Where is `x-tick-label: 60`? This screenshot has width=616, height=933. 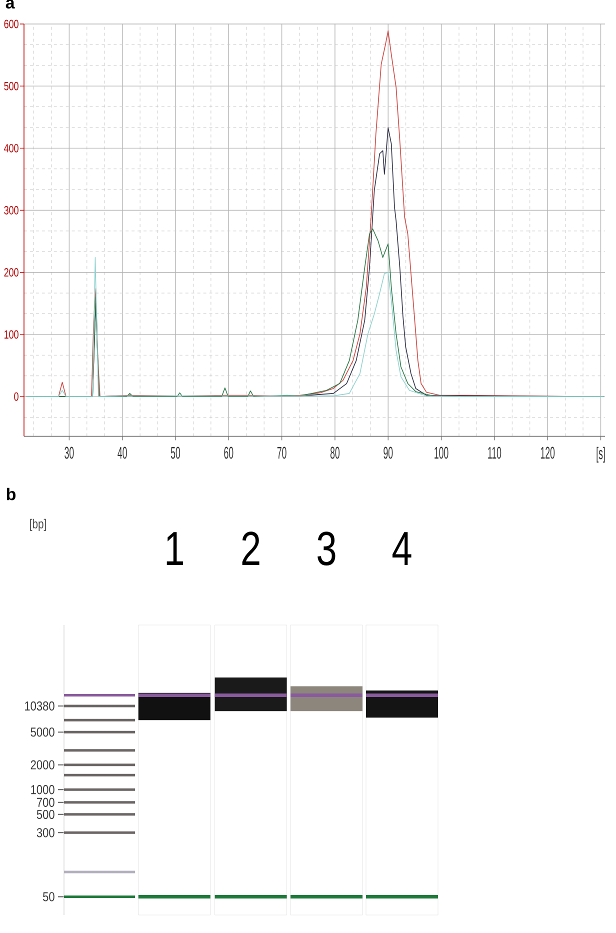 x-tick-label: 60 is located at coordinates (229, 452).